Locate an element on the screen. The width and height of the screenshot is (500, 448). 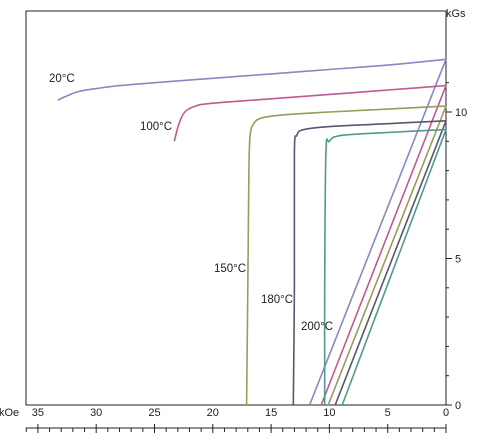
curve-label-0: 20°C is located at coordinates (62, 79).